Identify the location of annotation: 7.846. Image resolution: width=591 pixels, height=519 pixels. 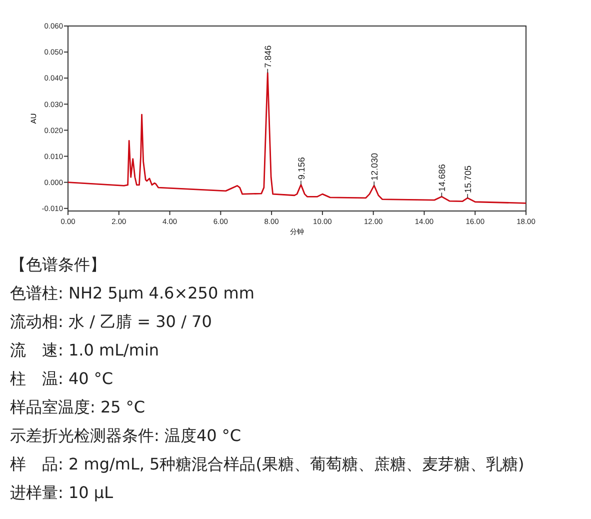
(268, 56).